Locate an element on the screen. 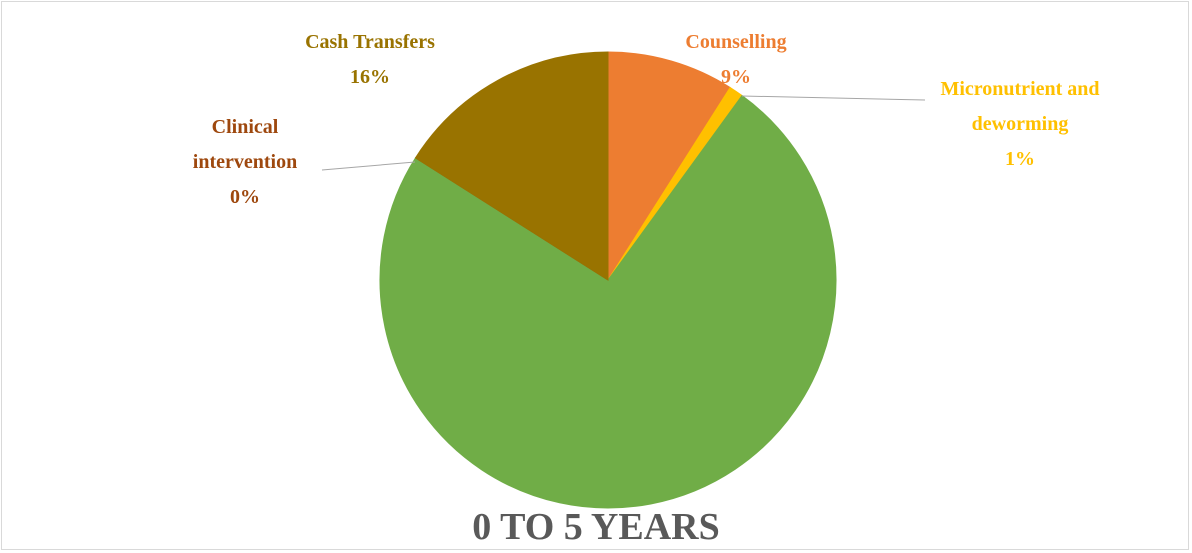  category-label: Clinical intervention is located at coordinates (245, 144).